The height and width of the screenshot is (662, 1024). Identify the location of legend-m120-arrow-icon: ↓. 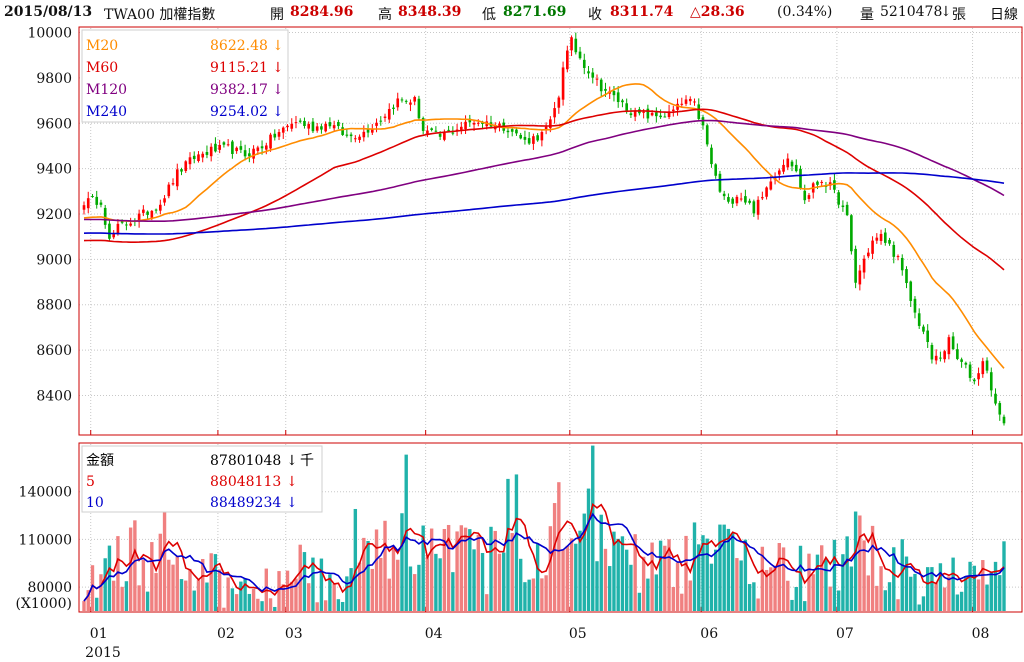
(278, 90).